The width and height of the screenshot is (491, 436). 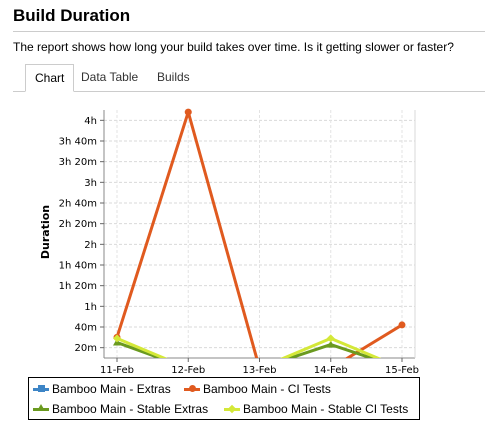 I want to click on y-tick-label: 2h 20m, so click(x=78, y=224).